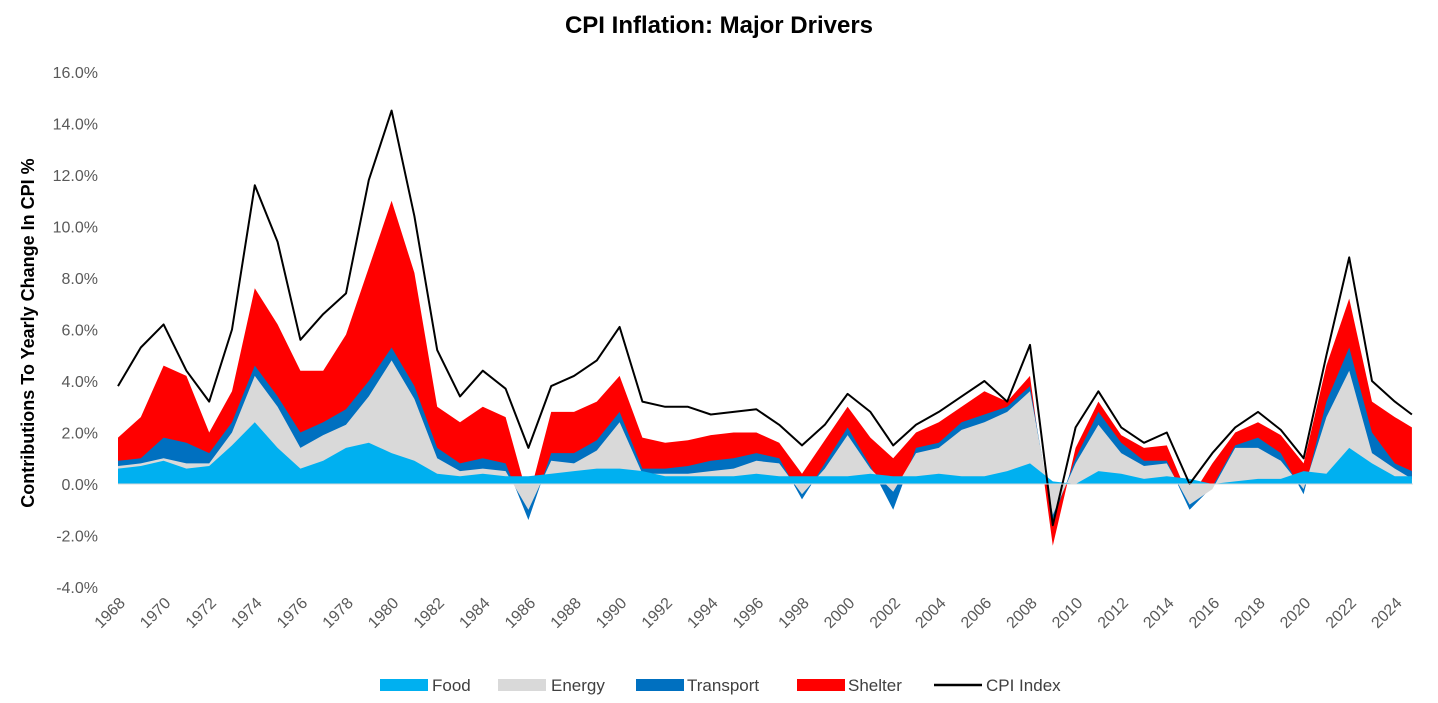  Describe the element at coordinates (75, 176) in the screenshot. I see `y-tick-label: 12.0%` at that location.